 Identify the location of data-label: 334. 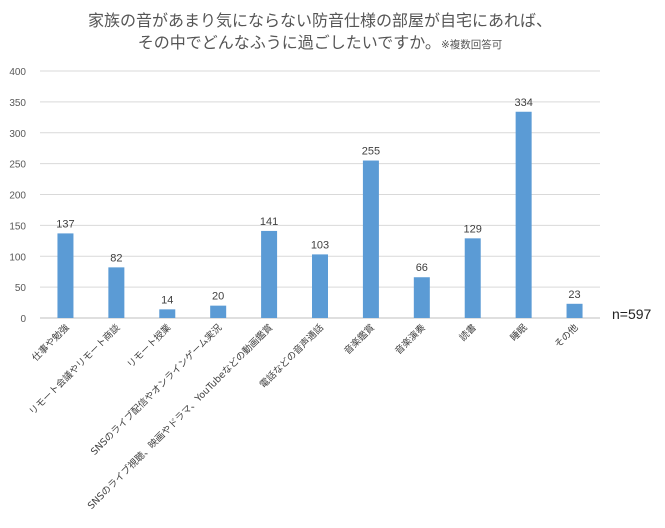
(523, 103).